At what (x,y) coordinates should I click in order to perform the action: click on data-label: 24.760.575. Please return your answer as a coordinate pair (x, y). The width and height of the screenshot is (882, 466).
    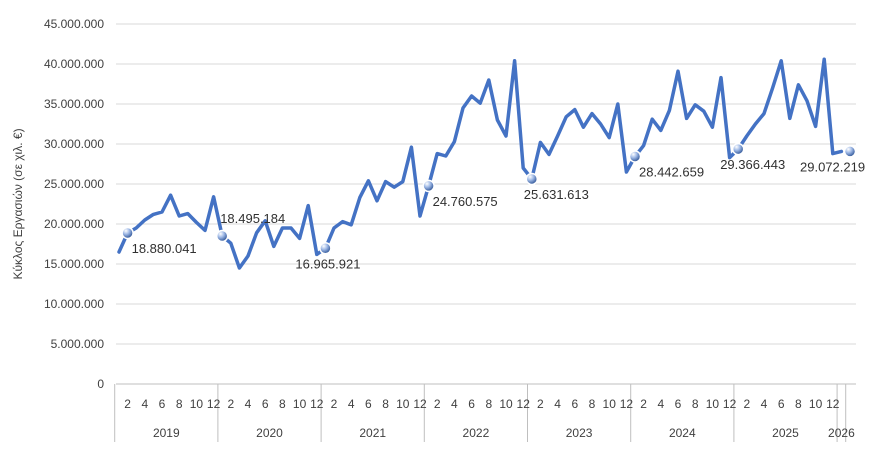
    Looking at the image, I should click on (465, 201).